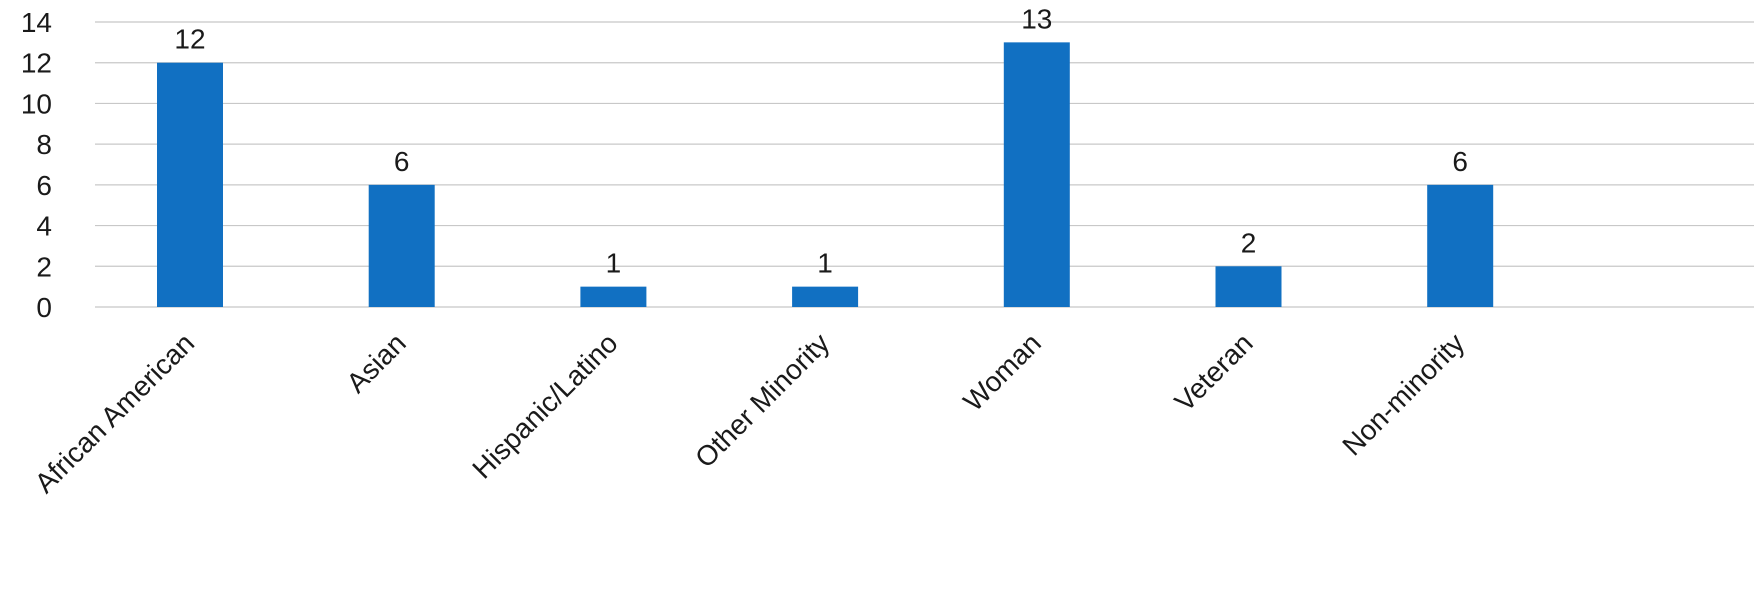  What do you see at coordinates (375, 362) in the screenshot?
I see `category-label: Asian` at bounding box center [375, 362].